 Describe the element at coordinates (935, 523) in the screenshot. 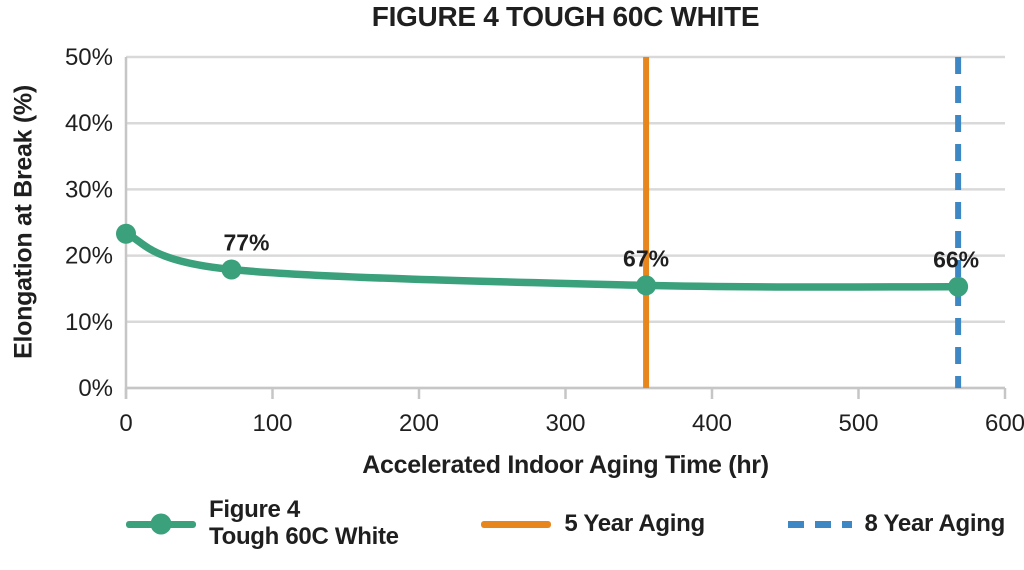

I see `legend-label-8-year: 8 Year Aging` at that location.